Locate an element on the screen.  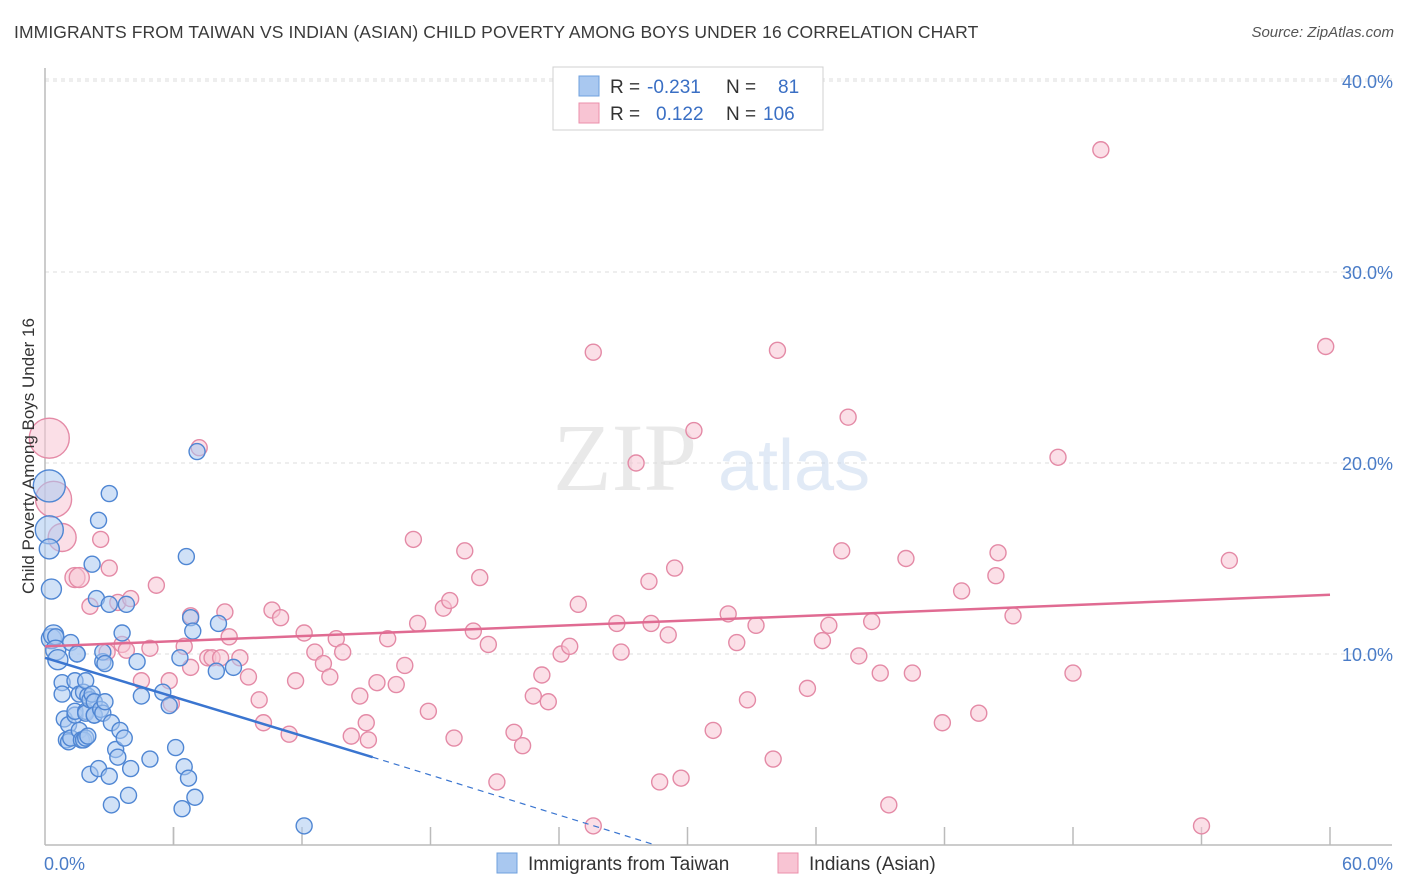
y-axis-label: Child Poverty Among Boys Under 16 is located at coordinates (28, 456).